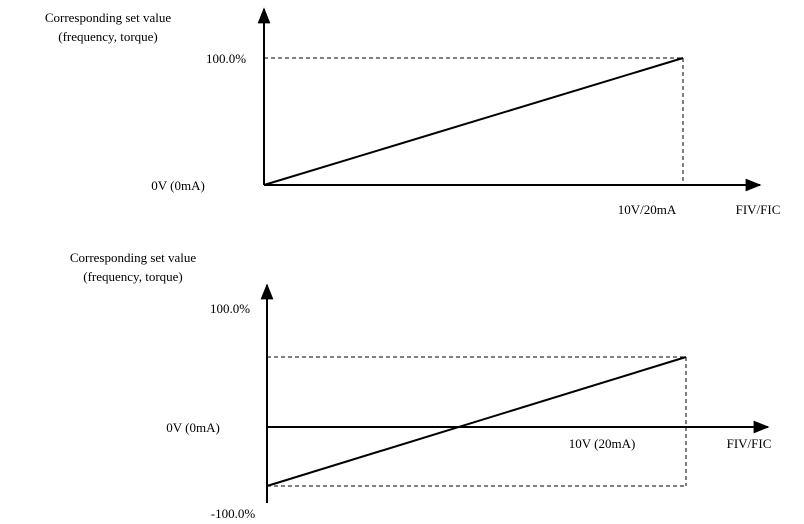 The image size is (804, 524). I want to click on top-ylabel-line1: Corresponding set value, so click(108, 17).